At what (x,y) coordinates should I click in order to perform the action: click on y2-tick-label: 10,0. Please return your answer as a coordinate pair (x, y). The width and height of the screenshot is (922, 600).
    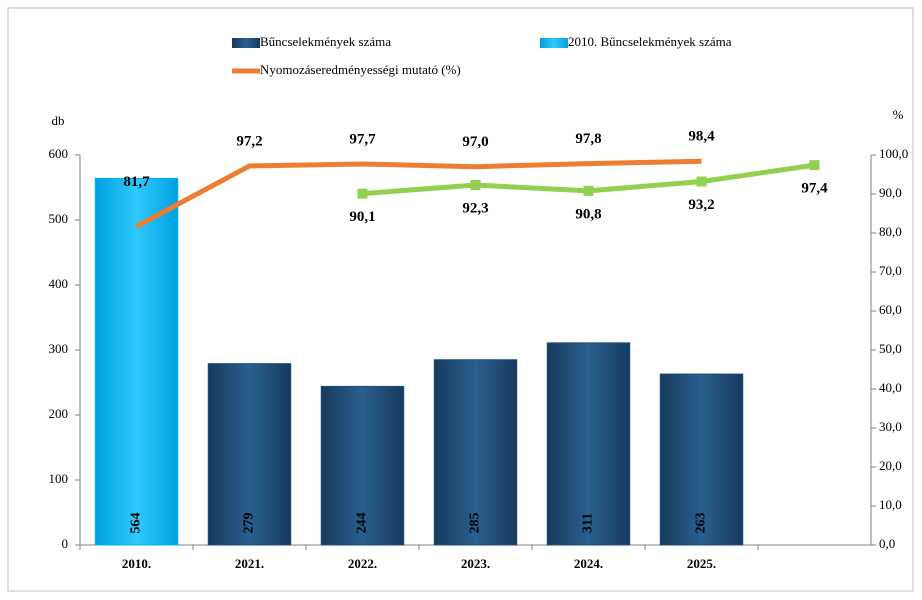
    Looking at the image, I should click on (890, 504).